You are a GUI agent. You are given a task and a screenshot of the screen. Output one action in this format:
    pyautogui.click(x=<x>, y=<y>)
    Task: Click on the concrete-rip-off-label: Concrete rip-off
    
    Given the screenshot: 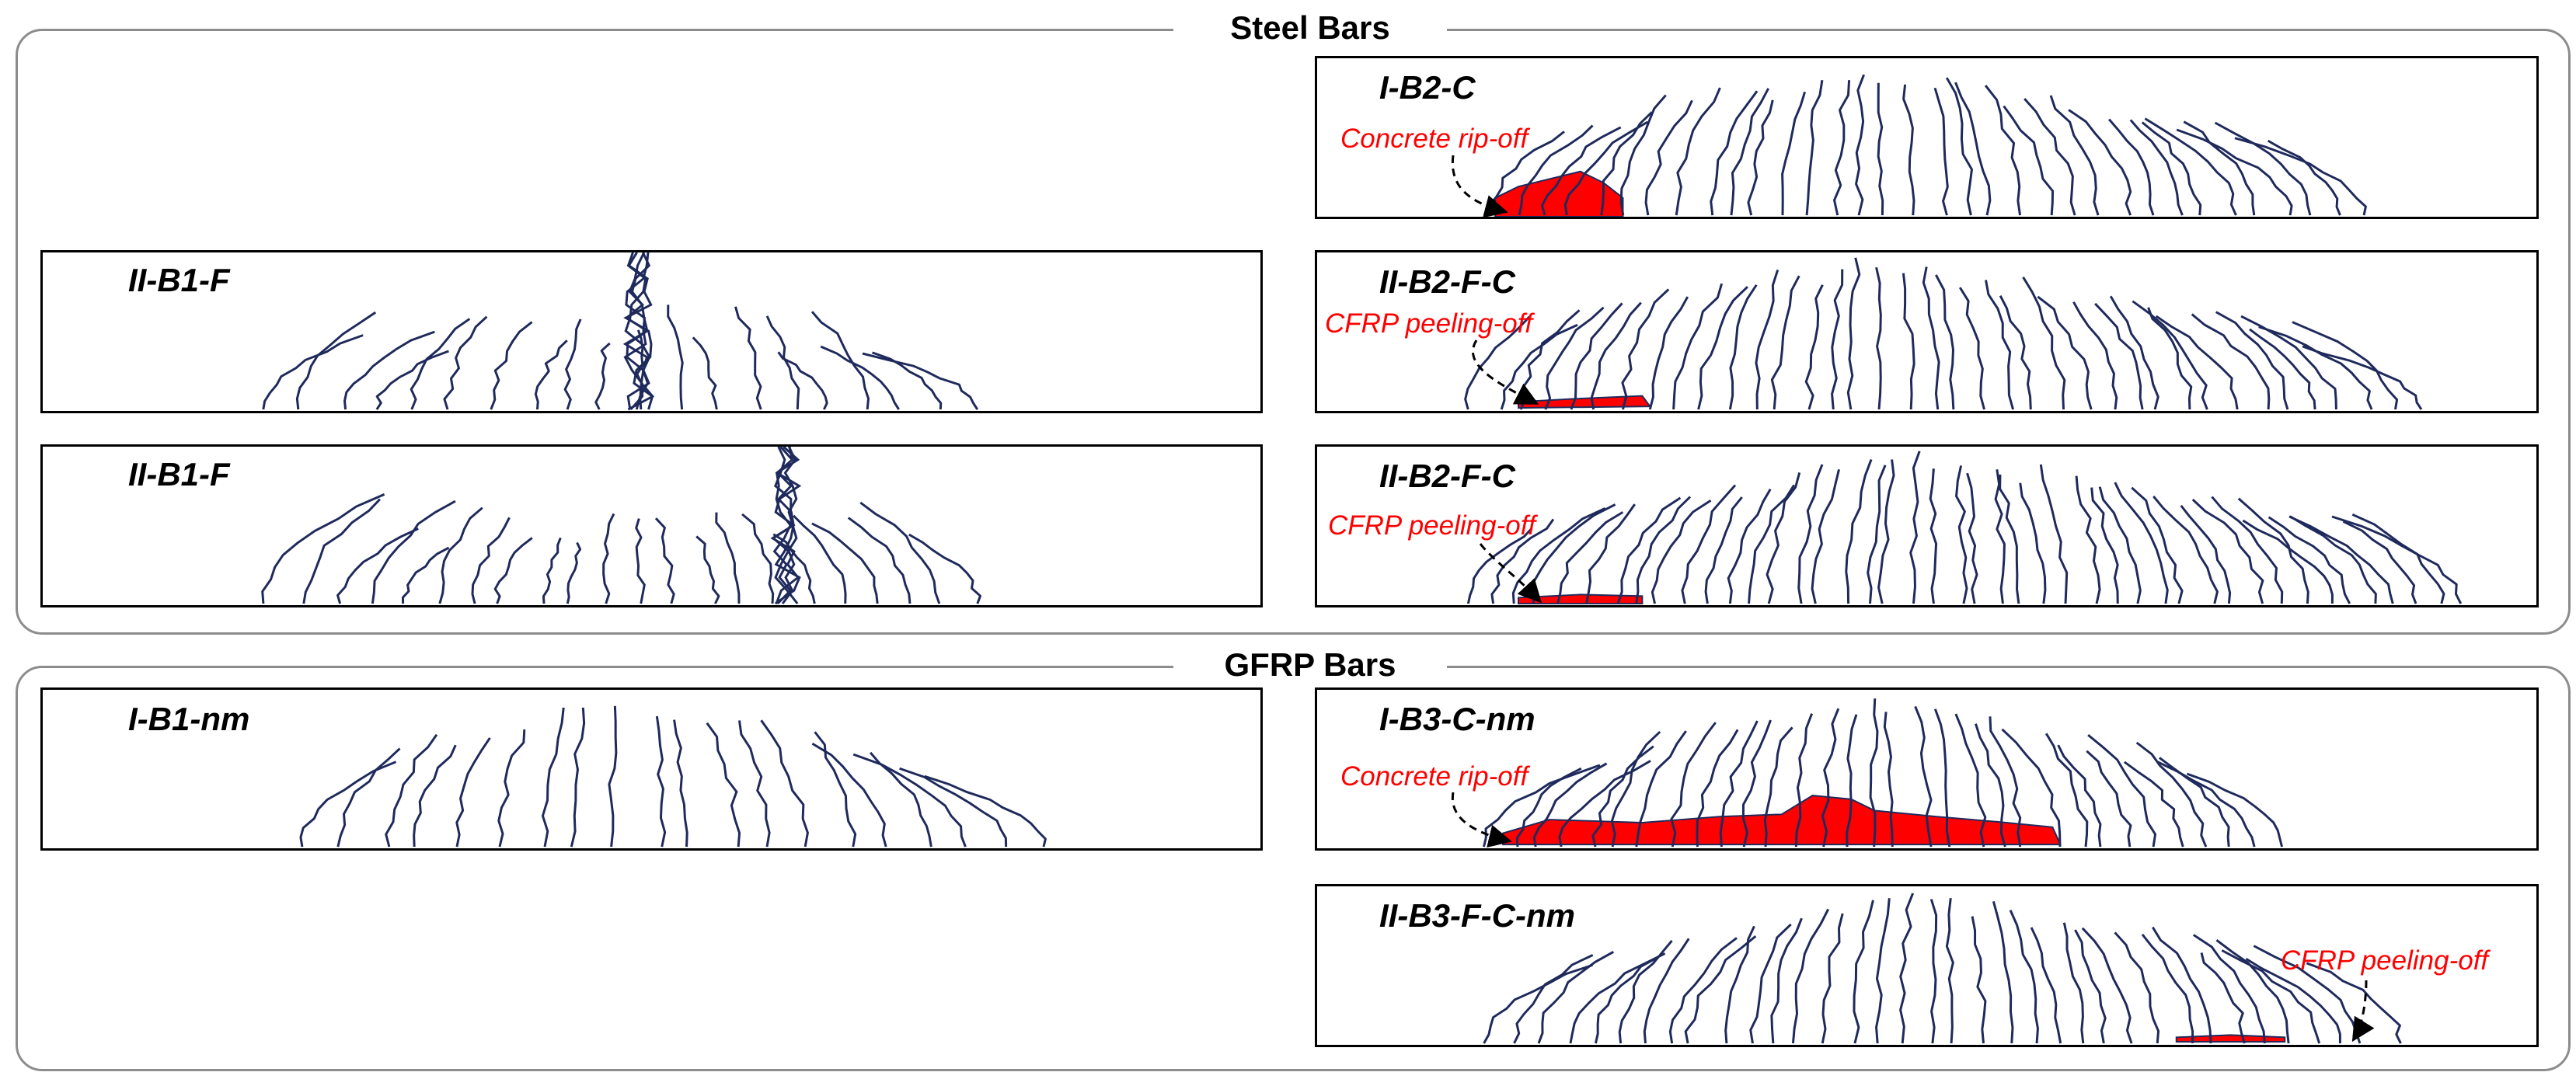 What is the action you would take?
    pyautogui.click(x=1434, y=139)
    